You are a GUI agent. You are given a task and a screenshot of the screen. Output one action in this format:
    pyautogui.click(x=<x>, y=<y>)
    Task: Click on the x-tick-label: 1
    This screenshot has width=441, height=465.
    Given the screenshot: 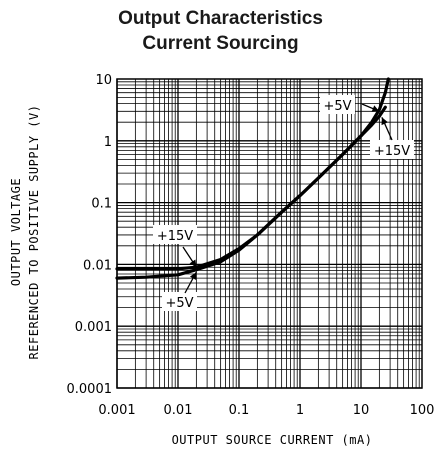 What is the action you would take?
    pyautogui.click(x=300, y=410)
    